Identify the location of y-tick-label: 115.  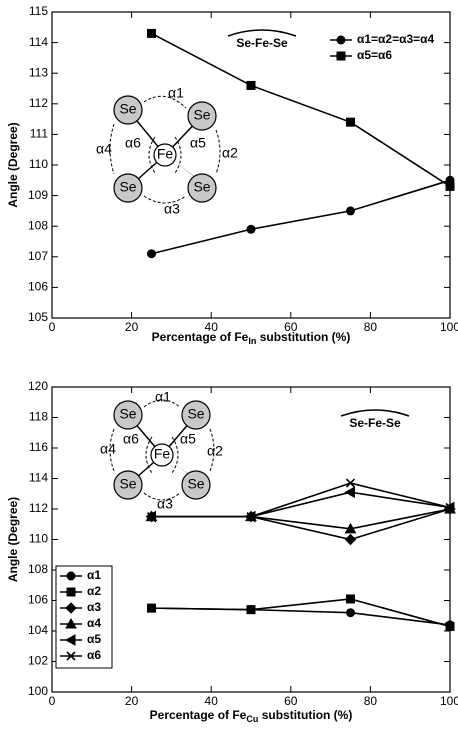
(38, 11).